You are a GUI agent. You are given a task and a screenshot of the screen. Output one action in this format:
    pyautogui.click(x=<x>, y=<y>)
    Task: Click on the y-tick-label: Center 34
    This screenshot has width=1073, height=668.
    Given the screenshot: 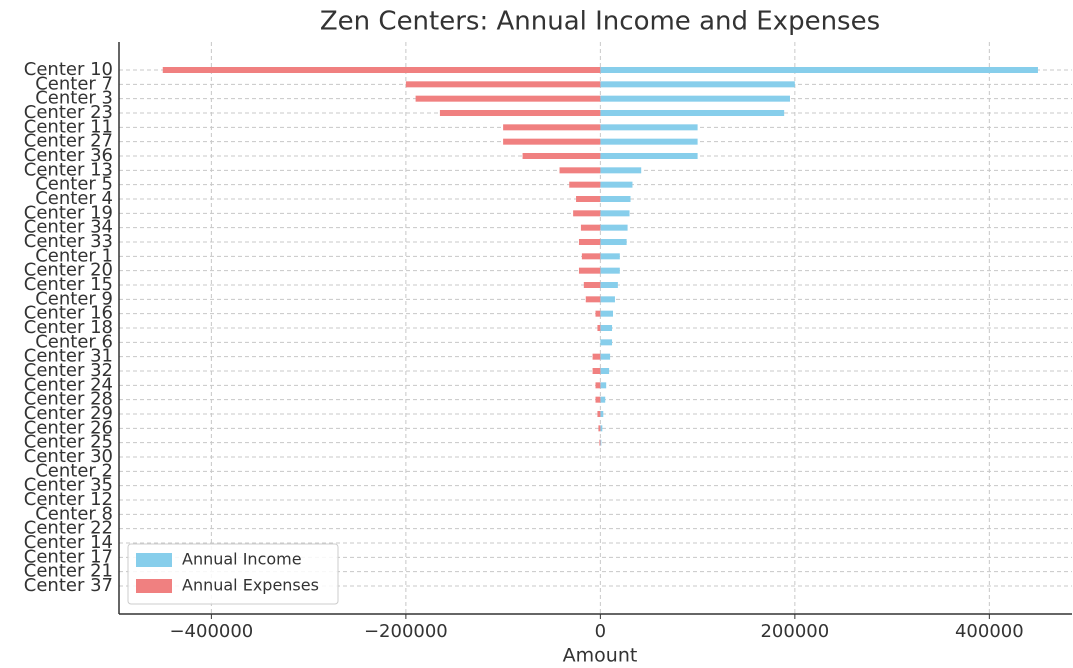 What is the action you would take?
    pyautogui.click(x=68, y=227)
    